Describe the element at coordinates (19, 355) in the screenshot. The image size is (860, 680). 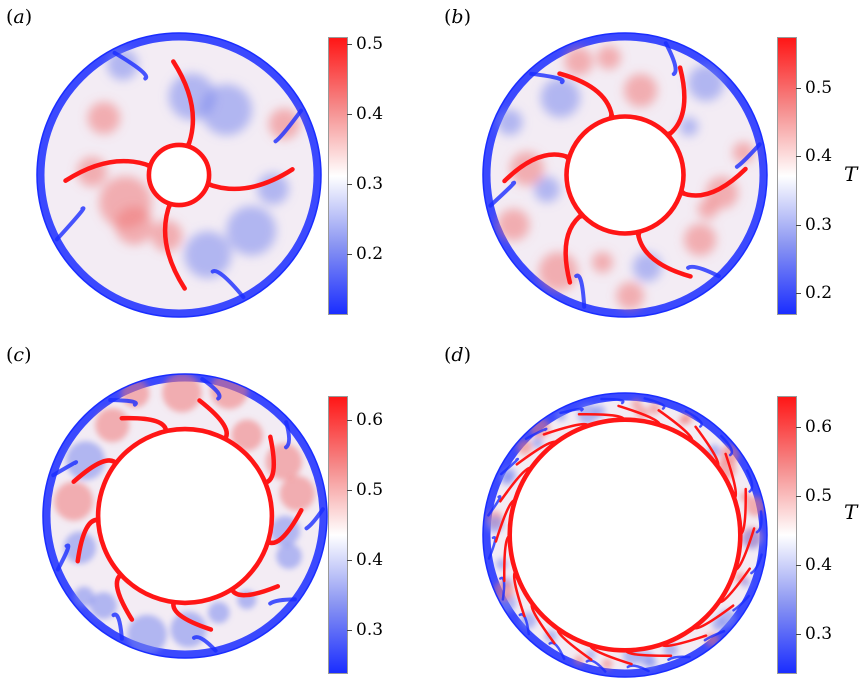
I see `panel-label-c: (c)` at that location.